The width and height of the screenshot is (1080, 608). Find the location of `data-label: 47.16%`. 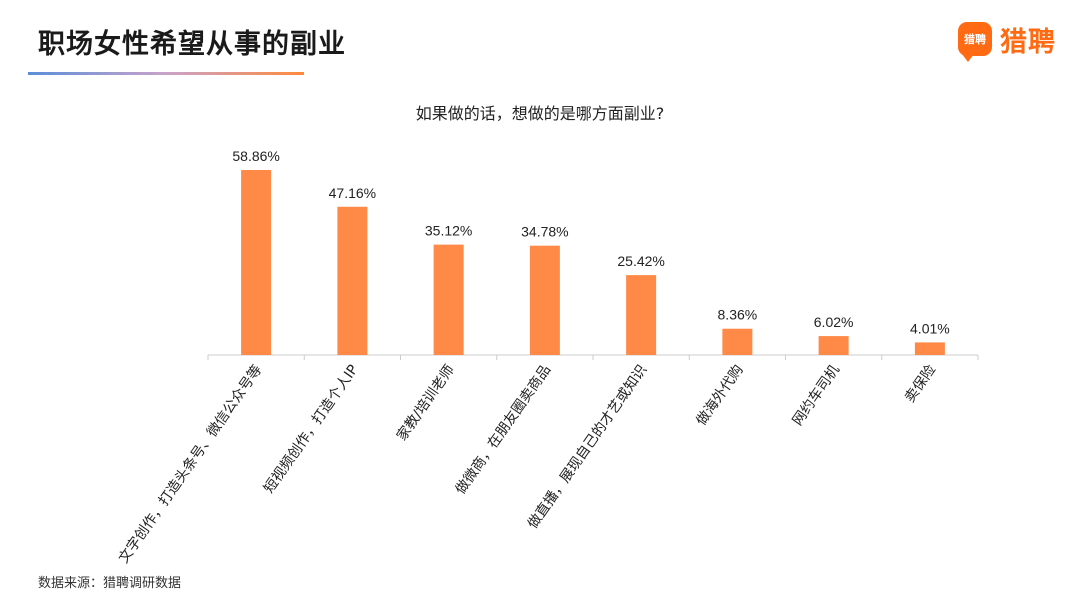

data-label: 47.16% is located at coordinates (352, 193).